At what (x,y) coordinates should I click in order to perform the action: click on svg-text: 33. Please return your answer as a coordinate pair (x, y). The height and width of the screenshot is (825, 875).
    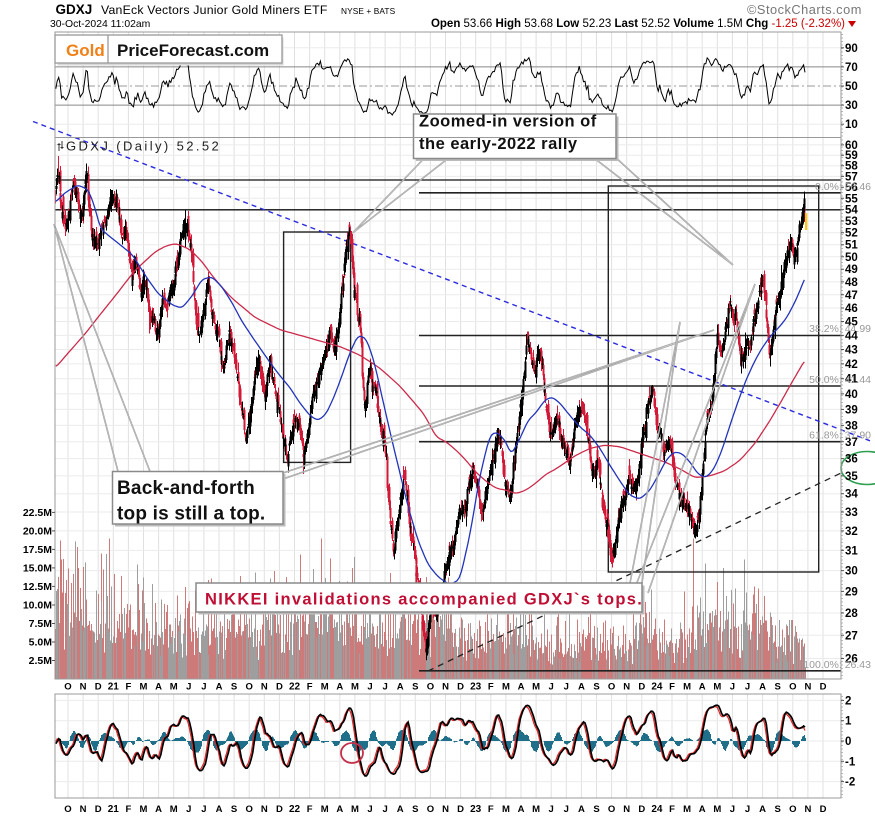
    Looking at the image, I should click on (851, 513).